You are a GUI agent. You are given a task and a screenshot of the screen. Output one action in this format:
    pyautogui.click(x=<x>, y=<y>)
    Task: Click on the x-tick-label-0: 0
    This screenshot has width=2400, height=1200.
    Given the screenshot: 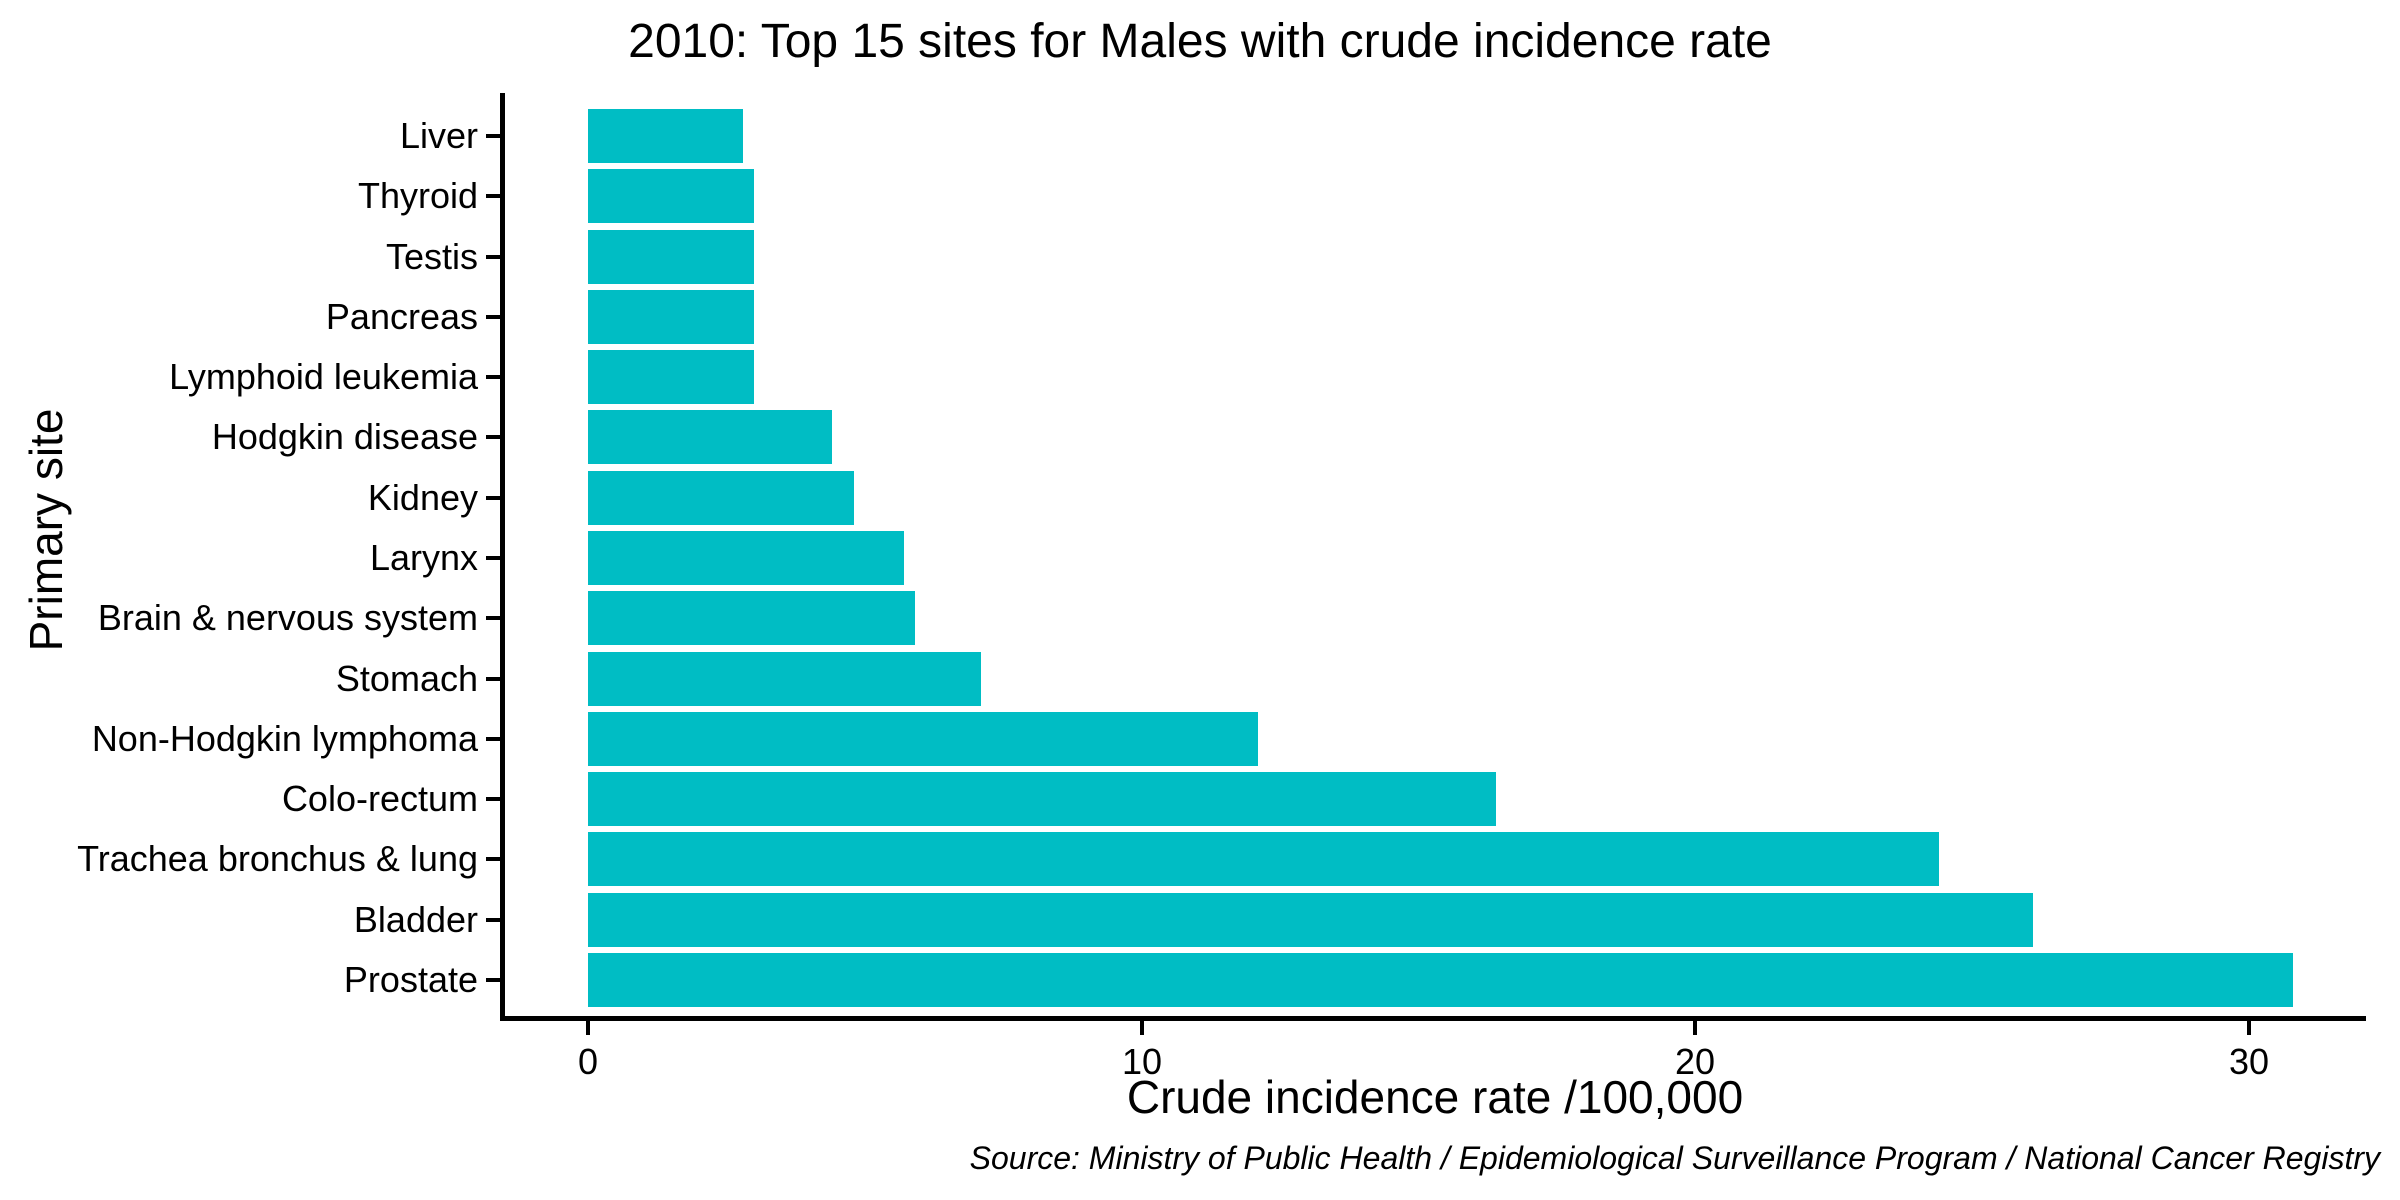 What is the action you would take?
    pyautogui.click(x=588, y=1061)
    